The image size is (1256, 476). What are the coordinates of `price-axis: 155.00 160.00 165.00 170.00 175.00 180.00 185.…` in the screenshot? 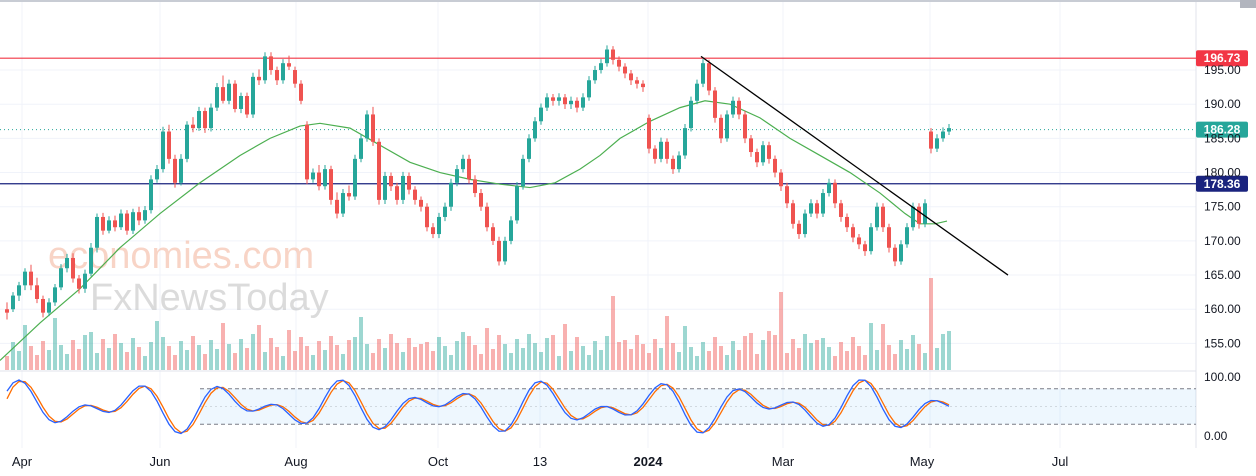 It's located at (1222, 206).